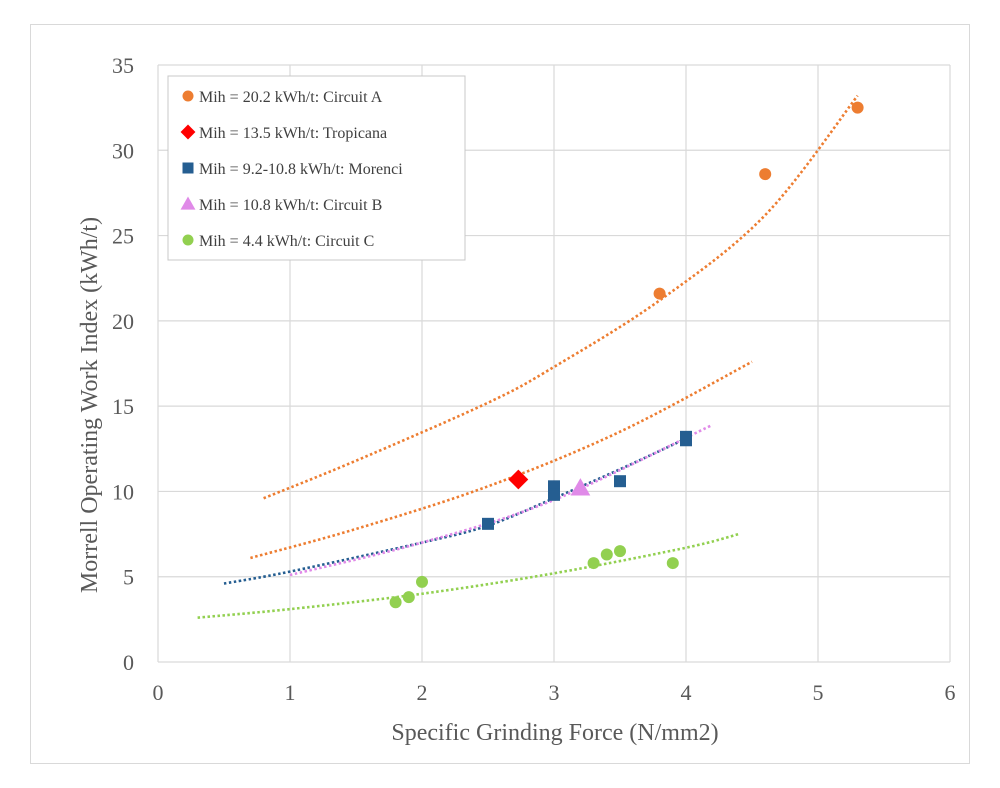 This screenshot has width=1000, height=788. Describe the element at coordinates (123, 65) in the screenshot. I see `y-tick-label: 35` at that location.